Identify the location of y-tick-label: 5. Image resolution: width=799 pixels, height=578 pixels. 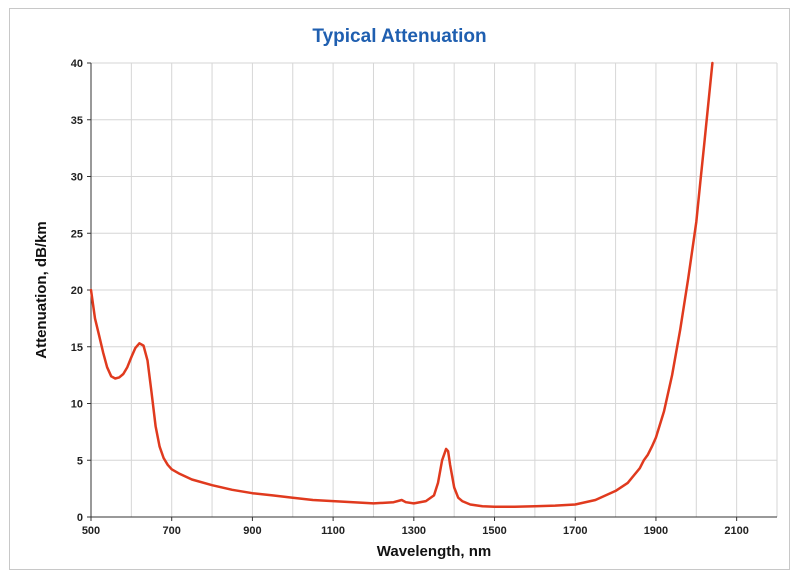
(80, 461).